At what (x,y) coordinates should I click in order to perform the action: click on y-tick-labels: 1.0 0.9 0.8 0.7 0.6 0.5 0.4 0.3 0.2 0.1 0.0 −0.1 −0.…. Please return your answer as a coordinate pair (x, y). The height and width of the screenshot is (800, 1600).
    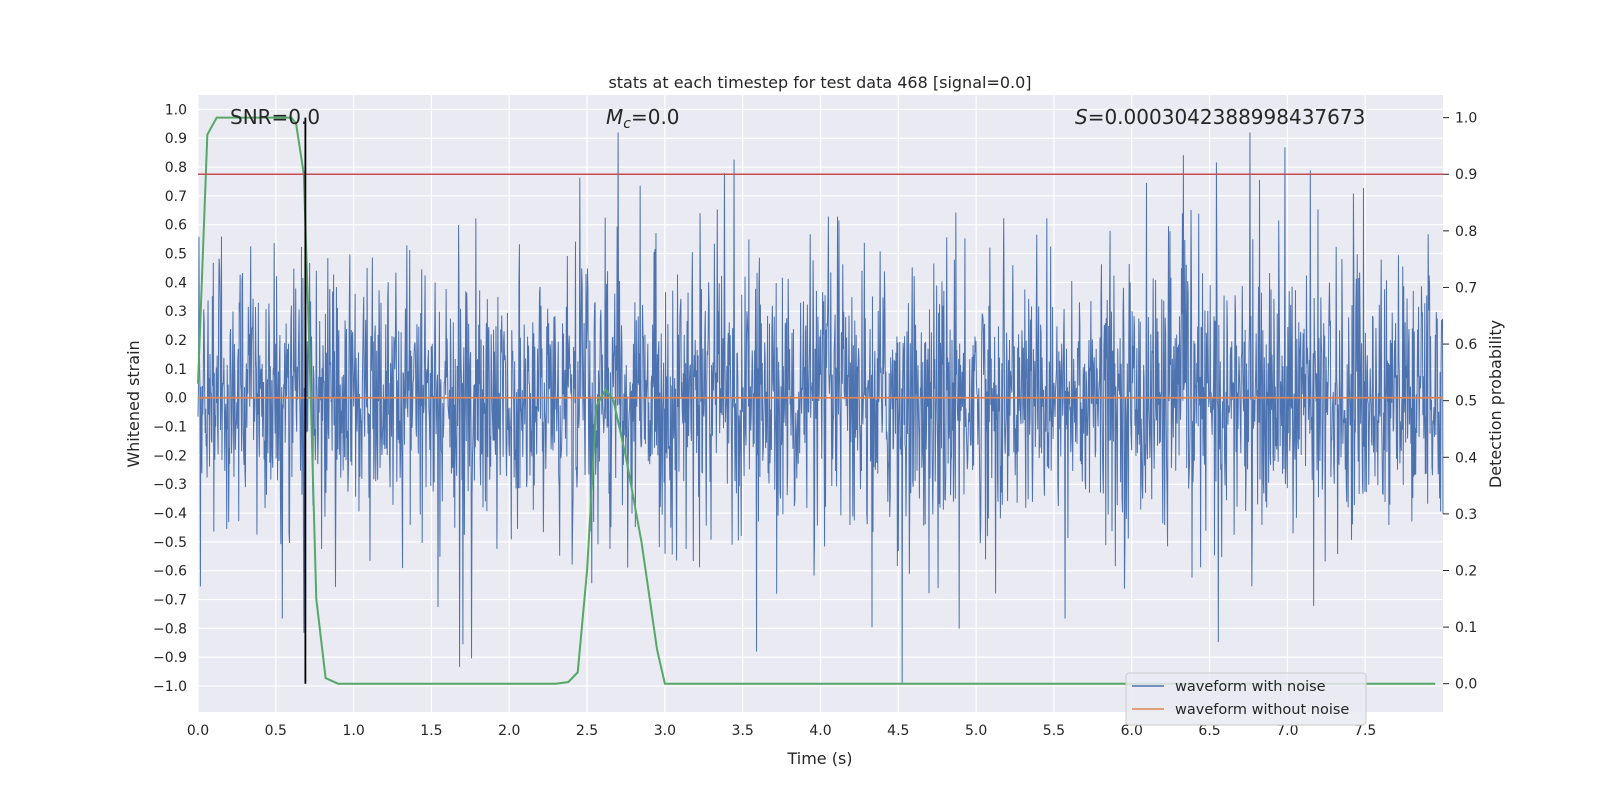
    Looking at the image, I should click on (170, 398).